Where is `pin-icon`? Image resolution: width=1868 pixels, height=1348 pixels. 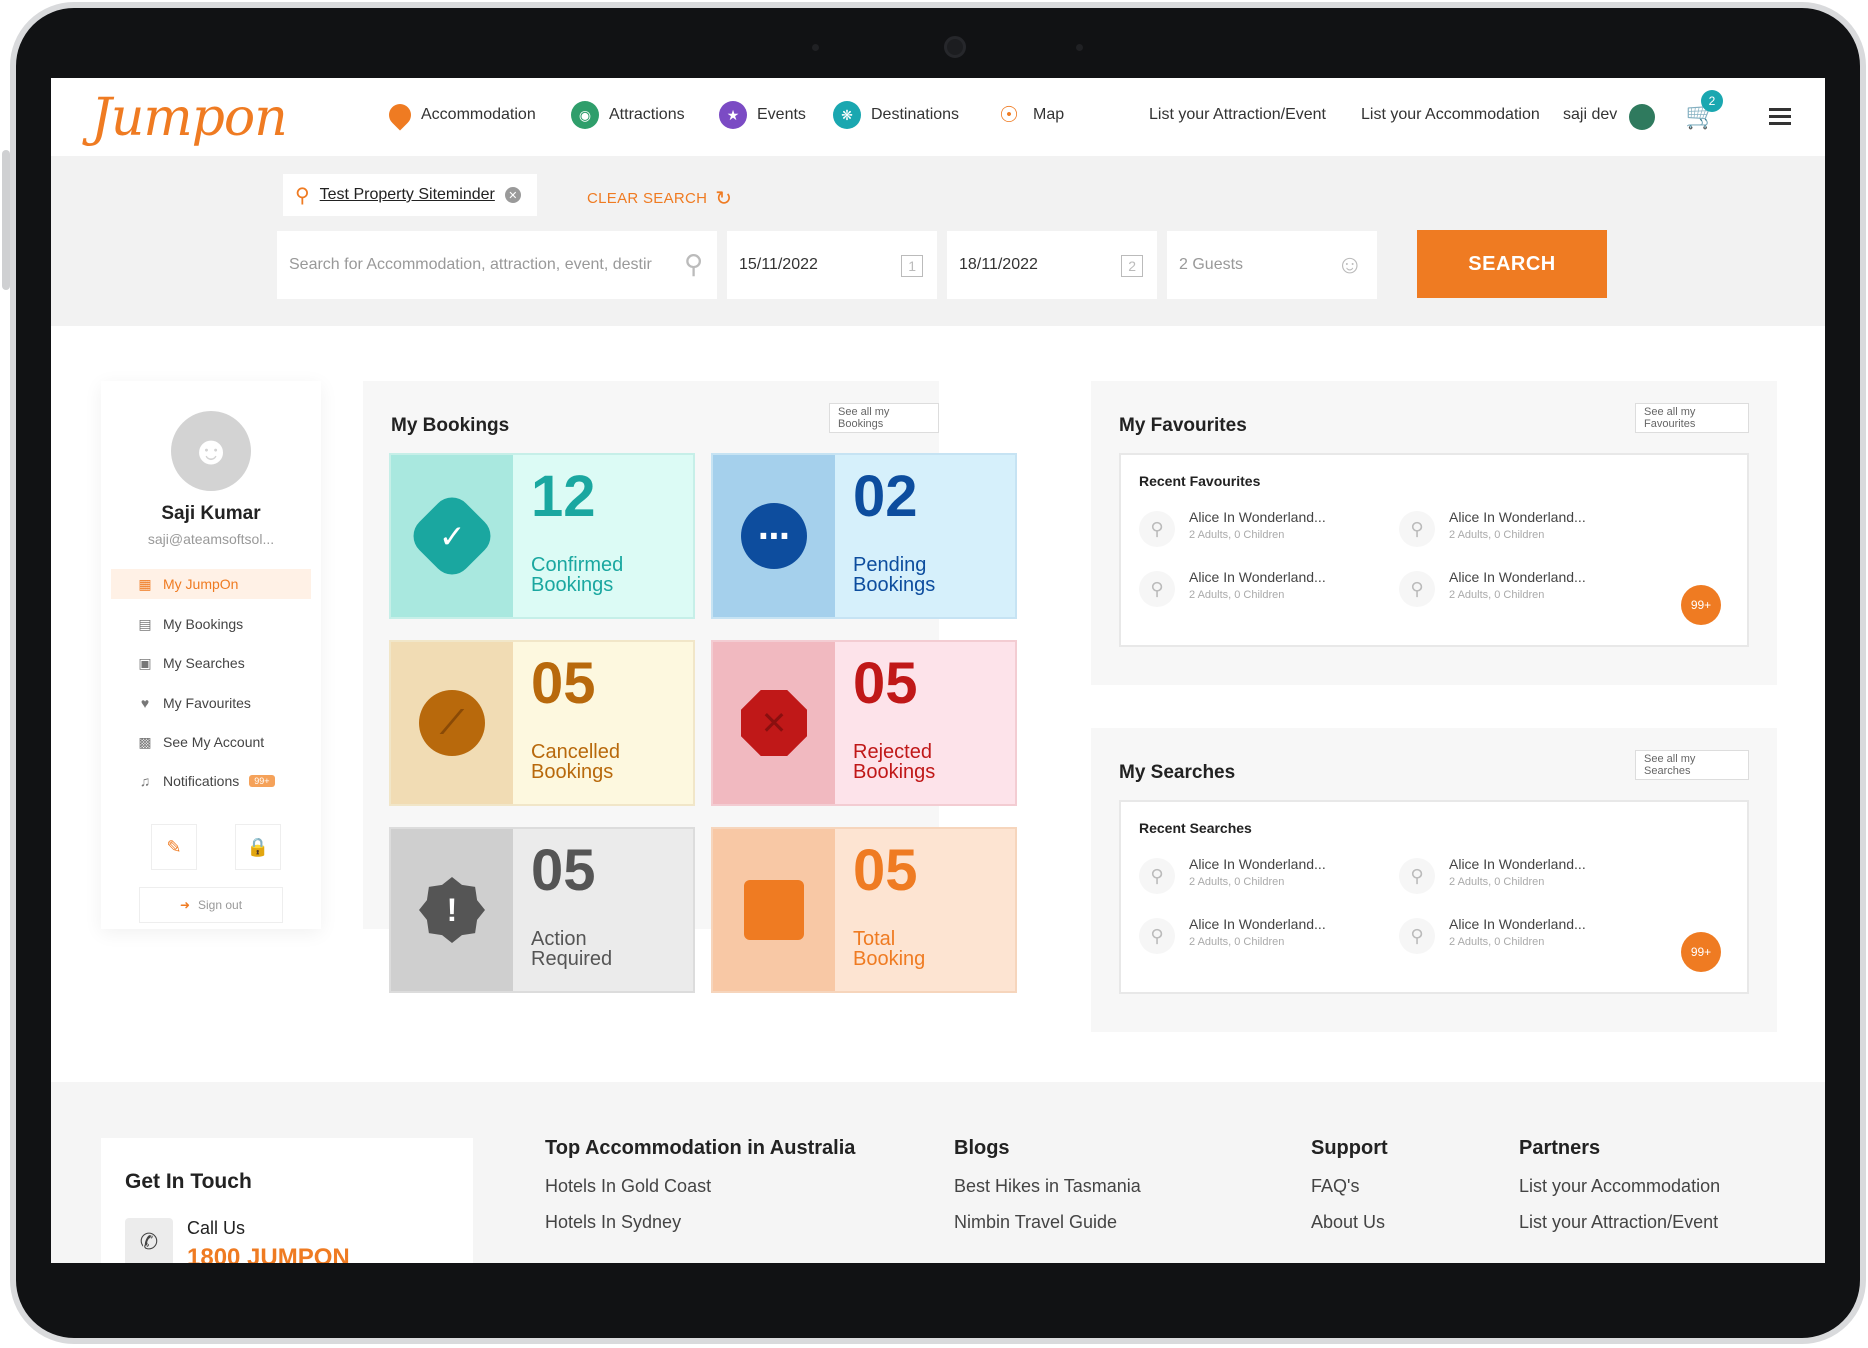
pin-icon is located at coordinates (400, 115).